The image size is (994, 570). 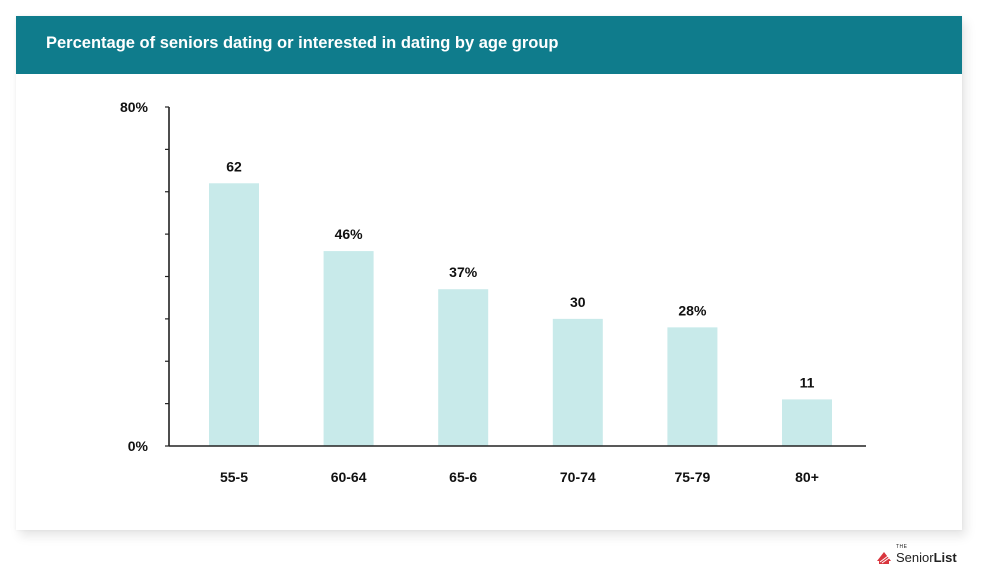 What do you see at coordinates (902, 546) in the screenshot?
I see `brand-the: THE` at bounding box center [902, 546].